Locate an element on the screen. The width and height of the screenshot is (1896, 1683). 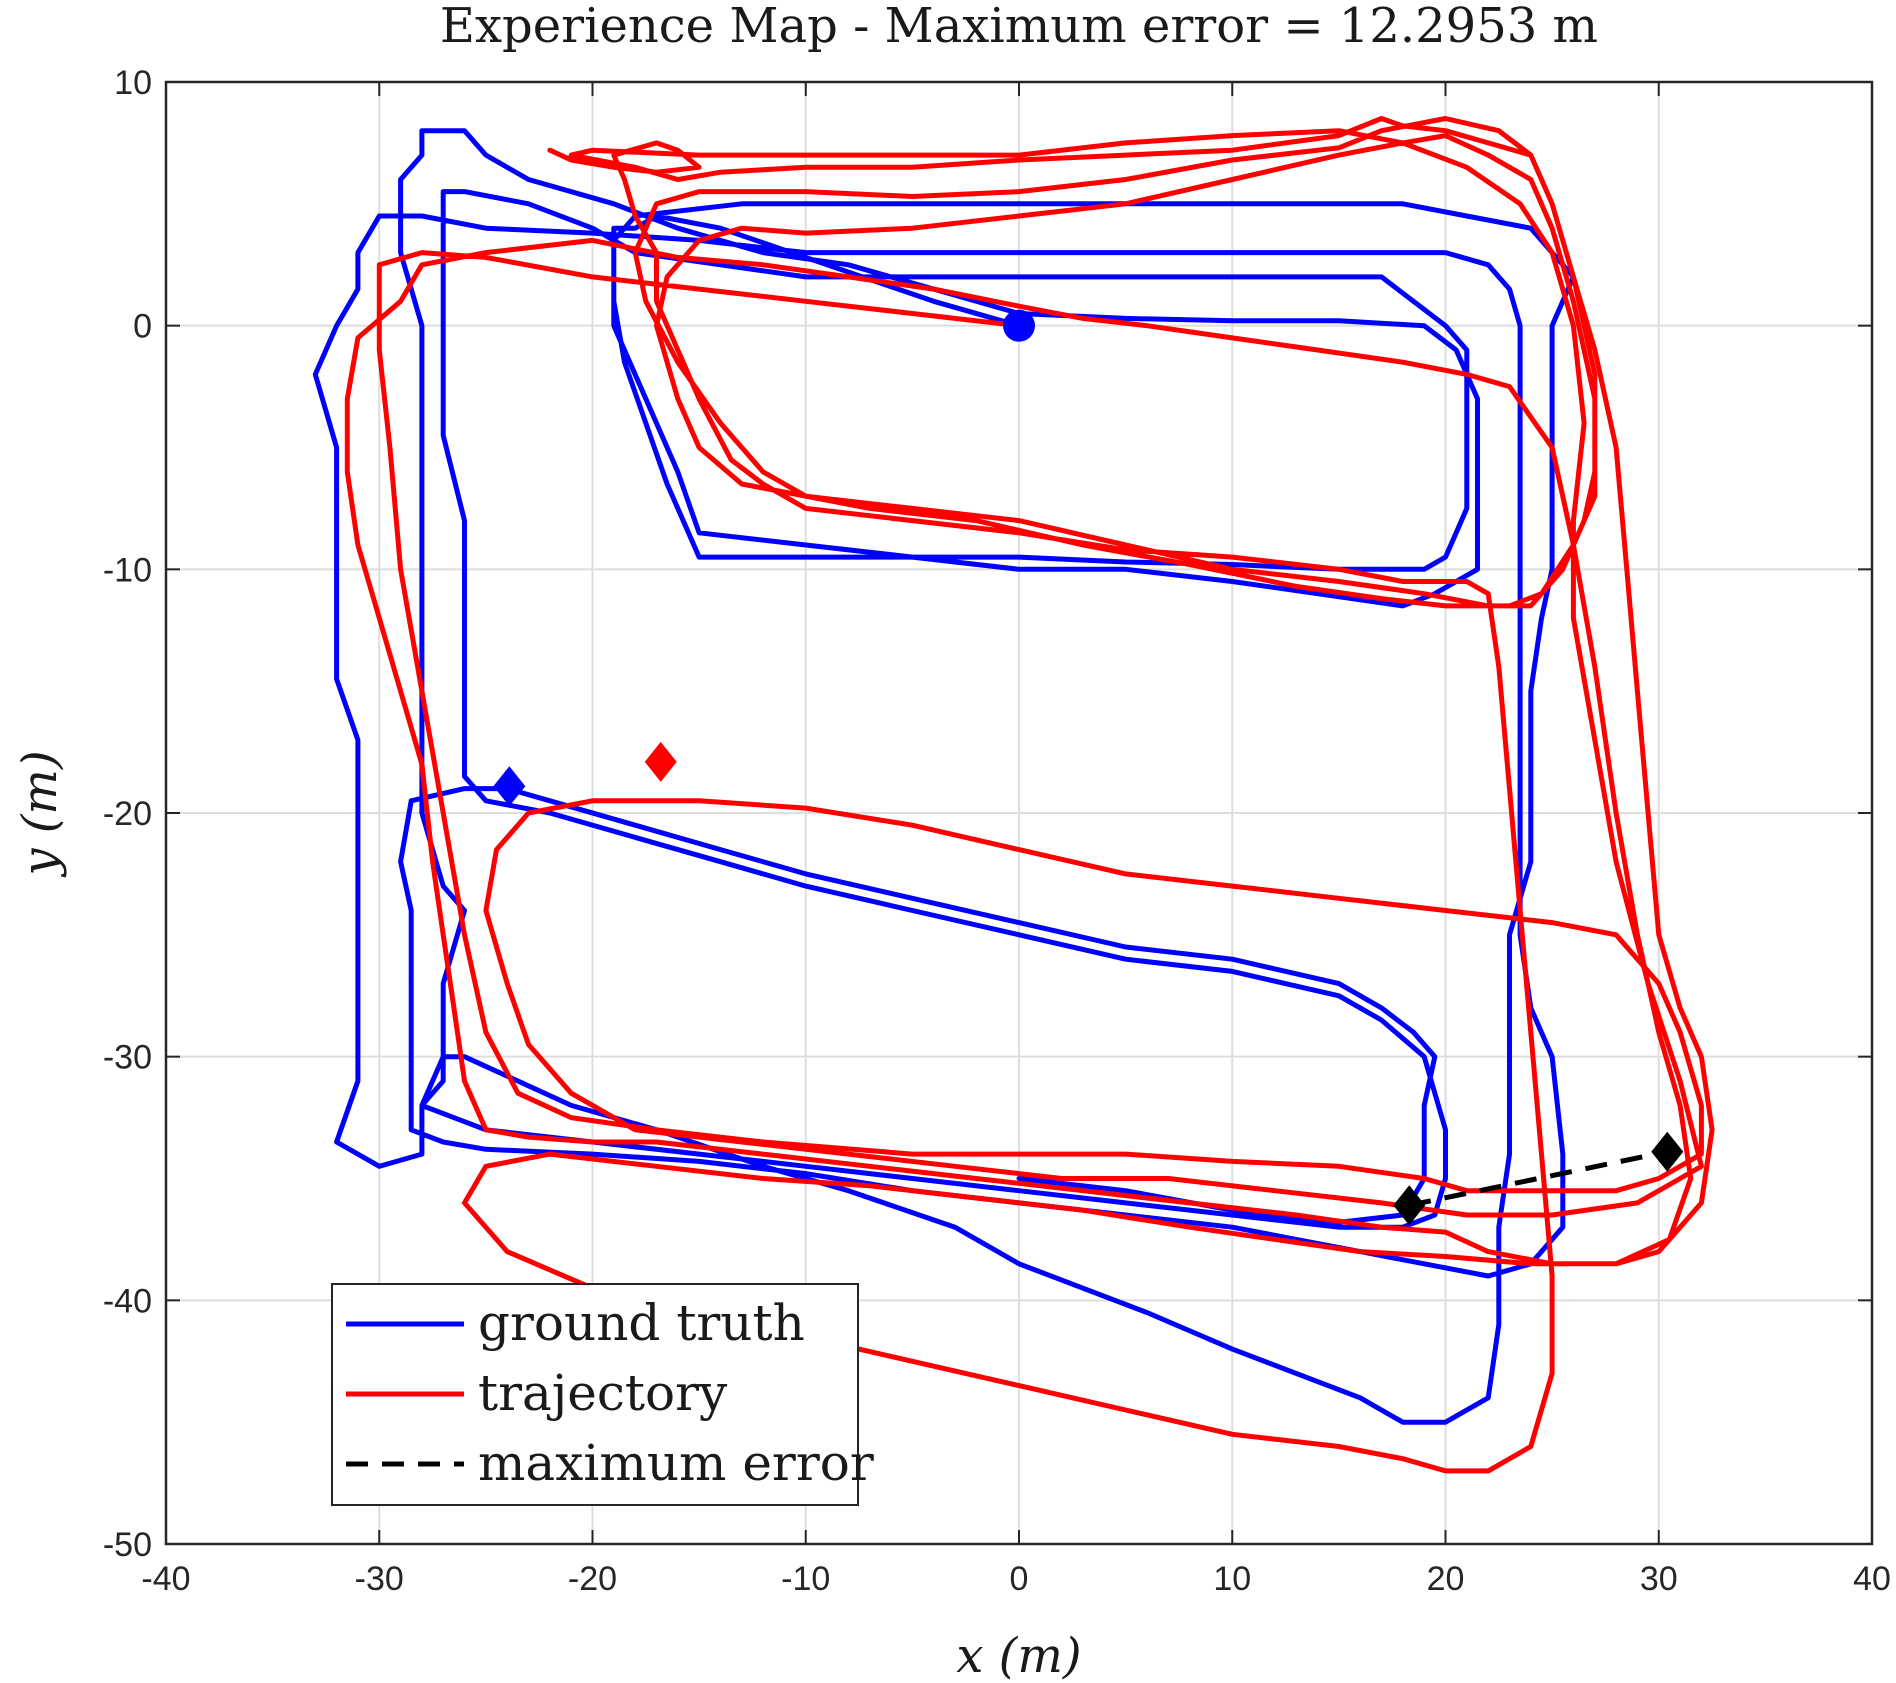
x-tick-label: -40 is located at coordinates (165, 1579).